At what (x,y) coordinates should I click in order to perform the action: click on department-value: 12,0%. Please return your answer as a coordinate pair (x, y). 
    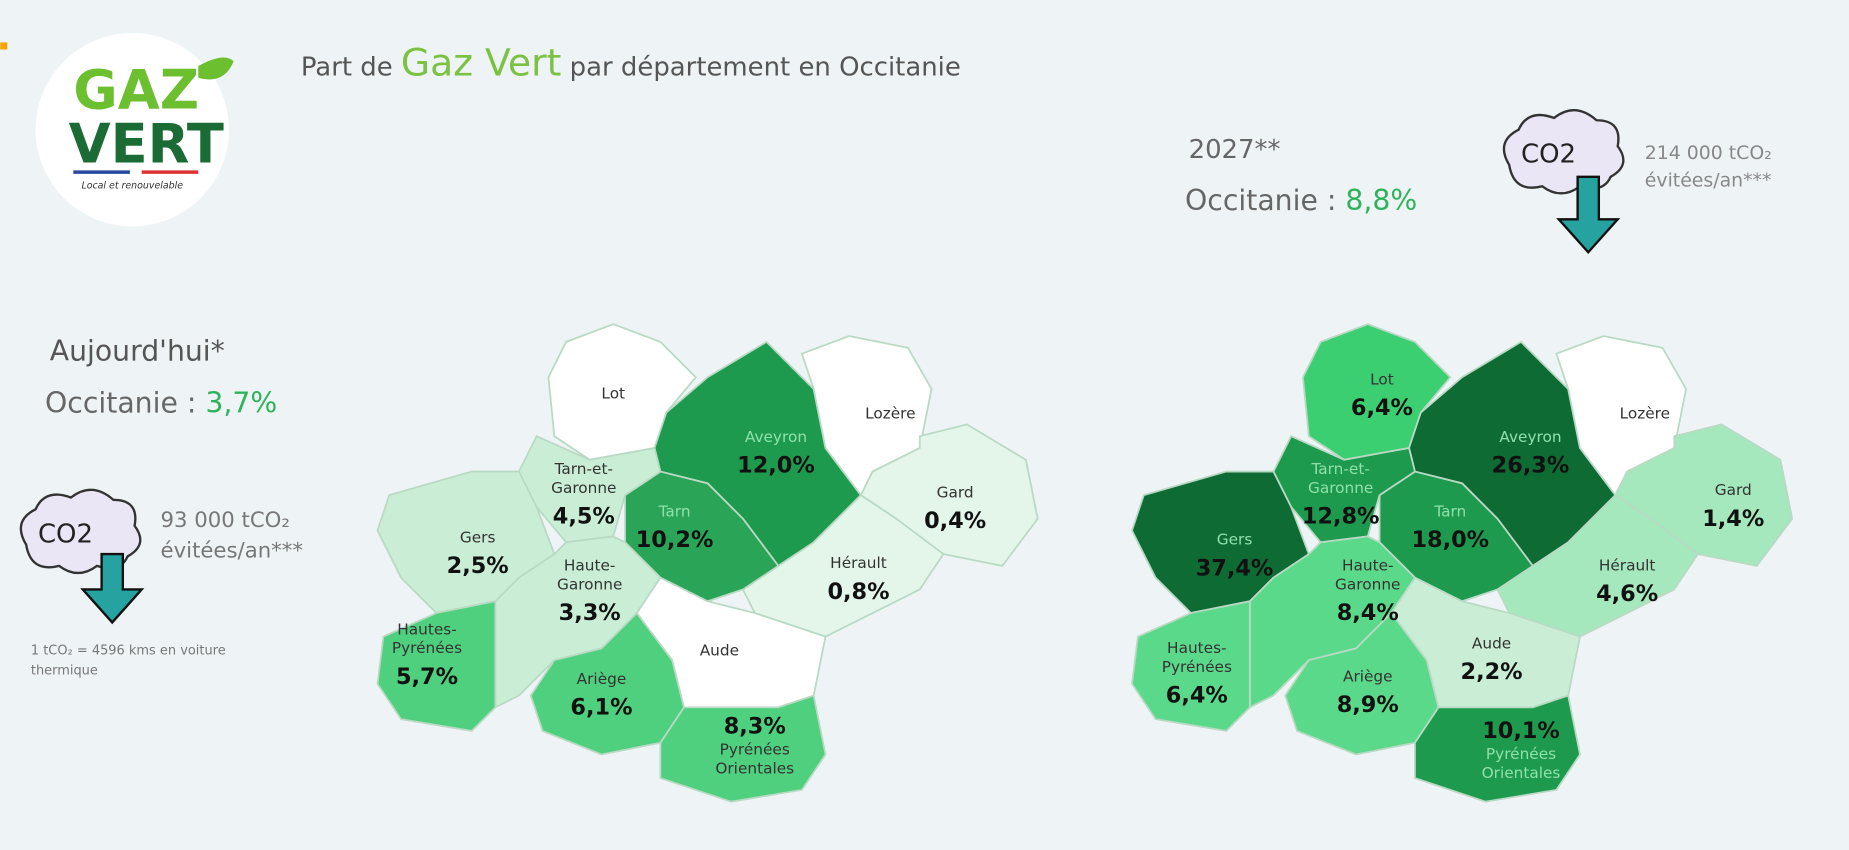
    Looking at the image, I should click on (776, 466).